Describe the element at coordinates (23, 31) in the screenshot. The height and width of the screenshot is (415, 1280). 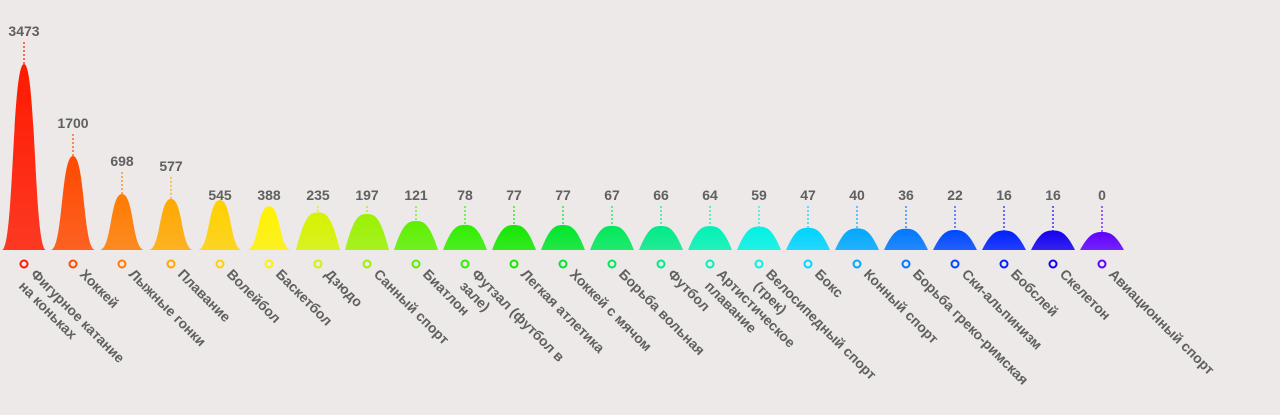
I see `value-label: 3473` at that location.